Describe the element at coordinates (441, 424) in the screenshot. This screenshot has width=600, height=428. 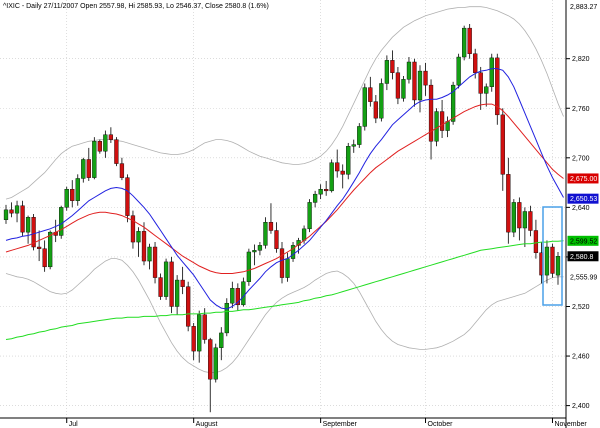
I see `x-tick-label: October` at that location.